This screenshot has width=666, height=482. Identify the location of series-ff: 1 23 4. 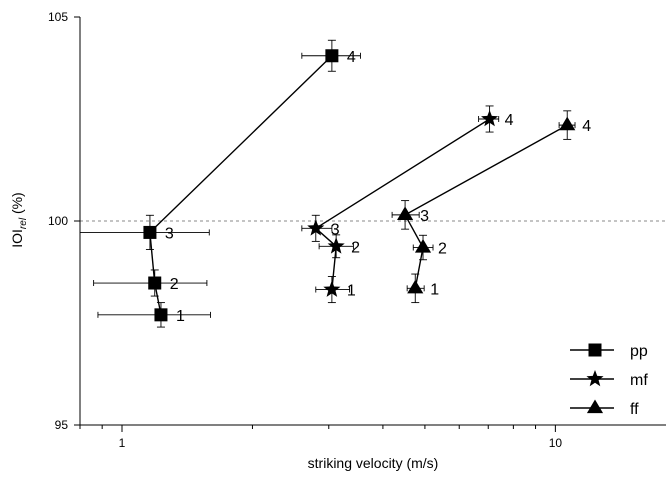
(491, 207).